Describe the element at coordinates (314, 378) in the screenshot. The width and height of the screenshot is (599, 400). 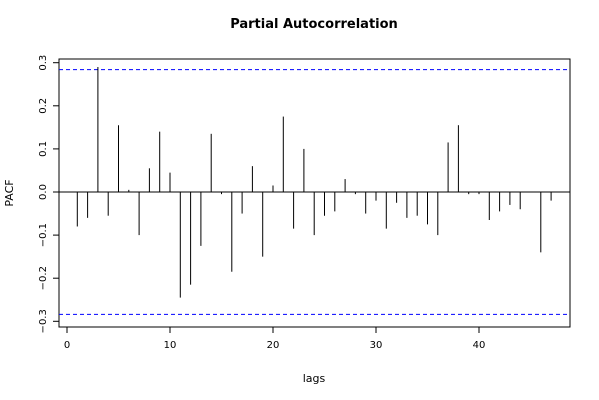
I see `x-axis-label: lags` at that location.